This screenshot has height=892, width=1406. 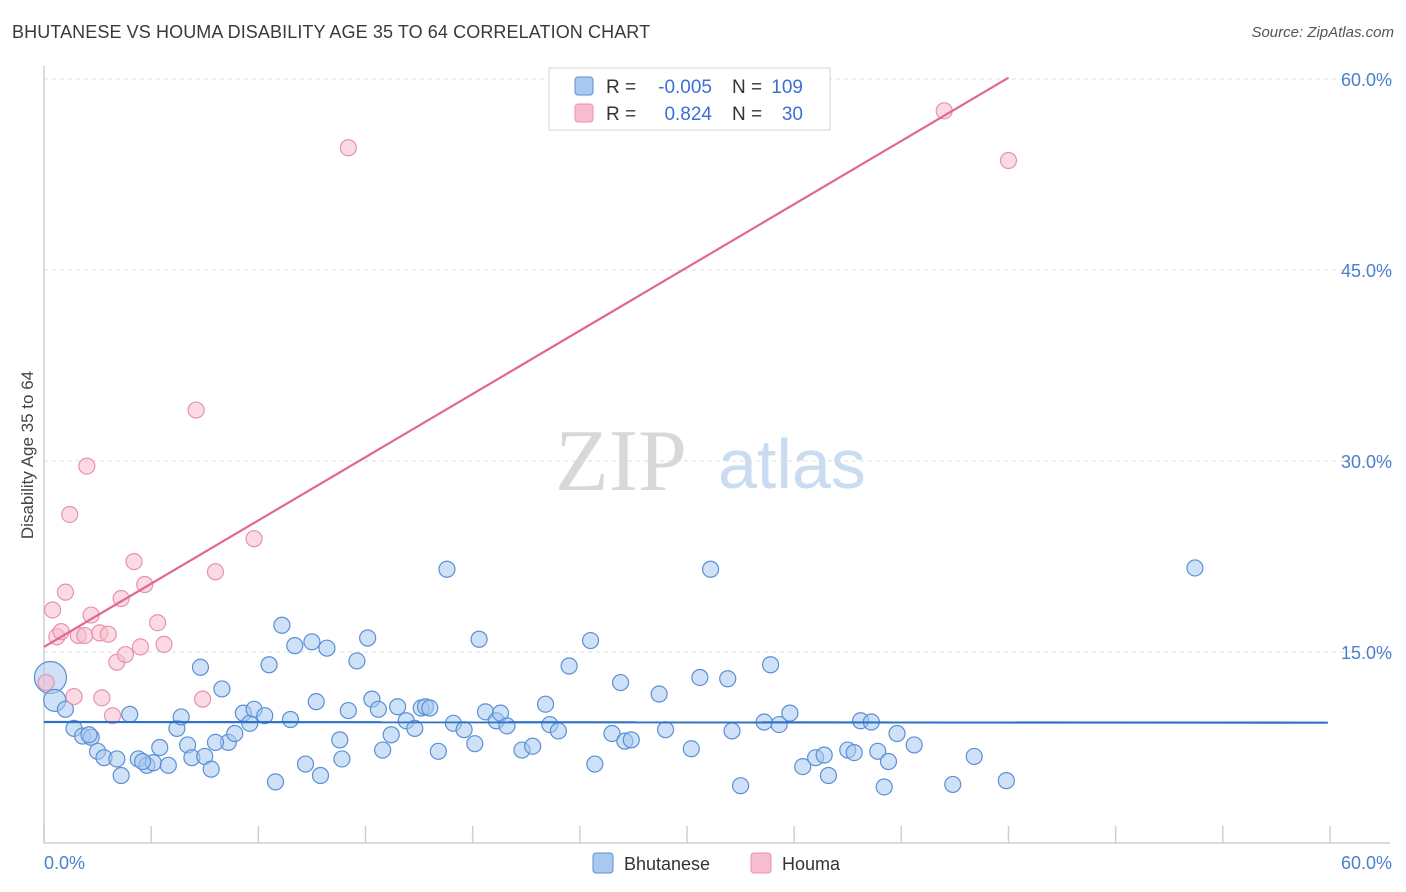 I want to click on correlation-legend: R = -0.005 N = 109 R = 0.824 N = 30, so click(x=689, y=99).